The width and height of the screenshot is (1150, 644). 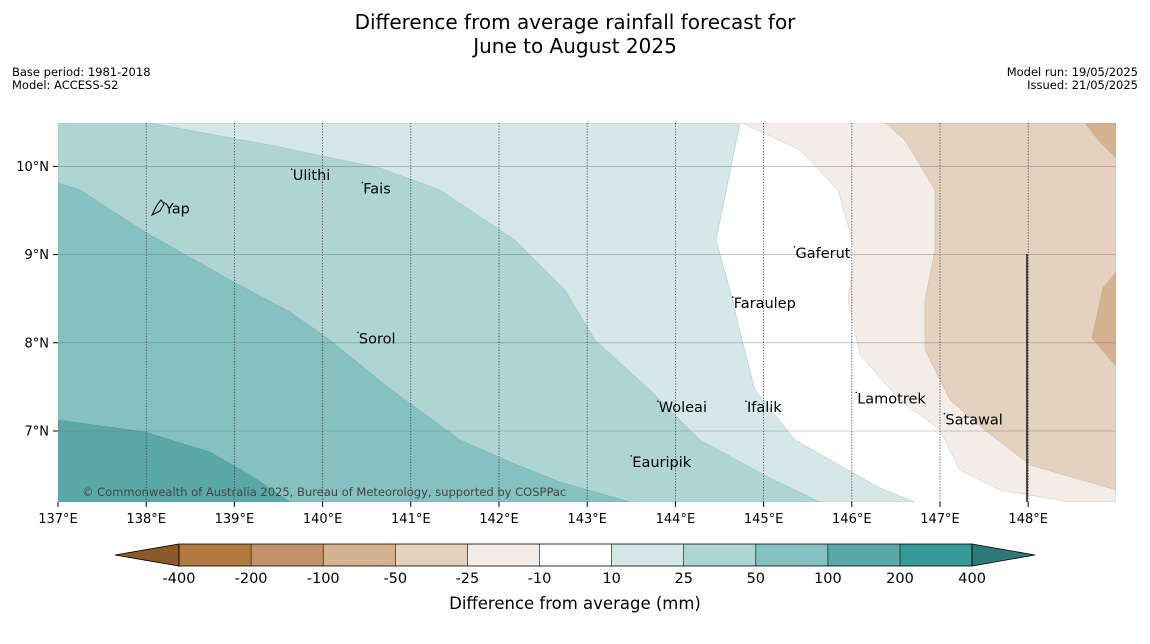 What do you see at coordinates (179, 579) in the screenshot?
I see `colorbar-tick-label: -400` at bounding box center [179, 579].